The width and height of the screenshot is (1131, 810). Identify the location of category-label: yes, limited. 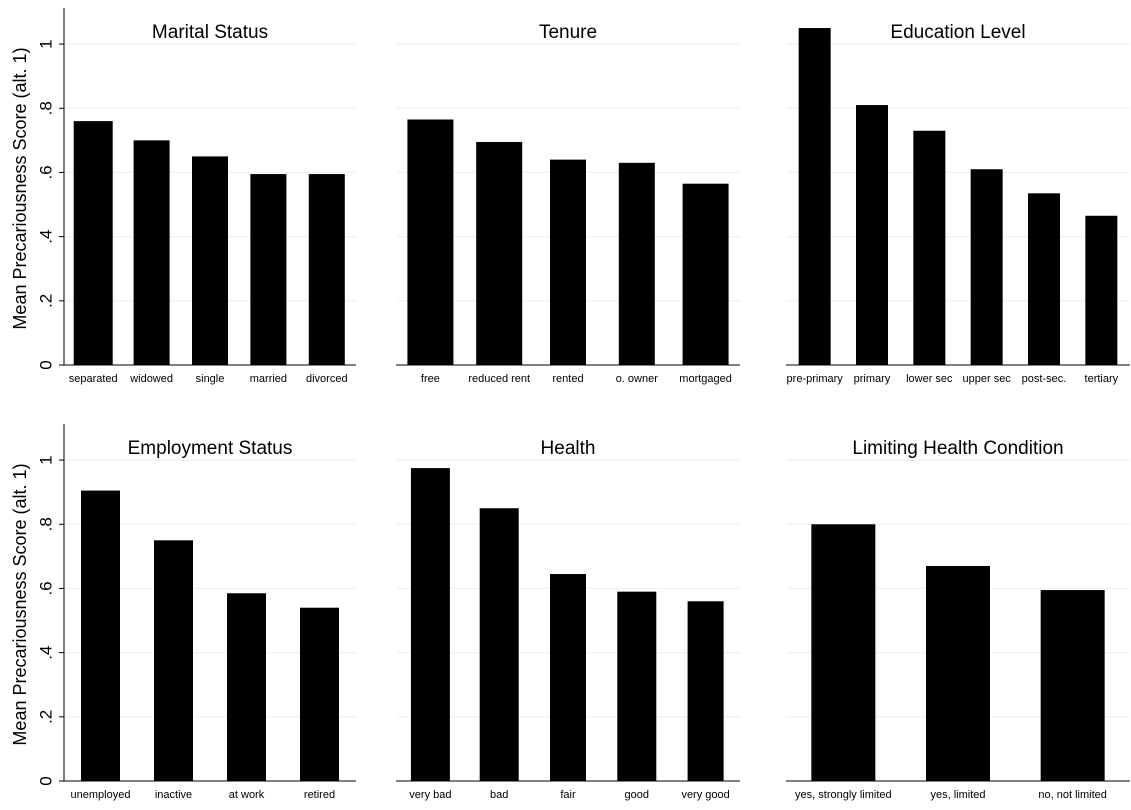
(957, 795).